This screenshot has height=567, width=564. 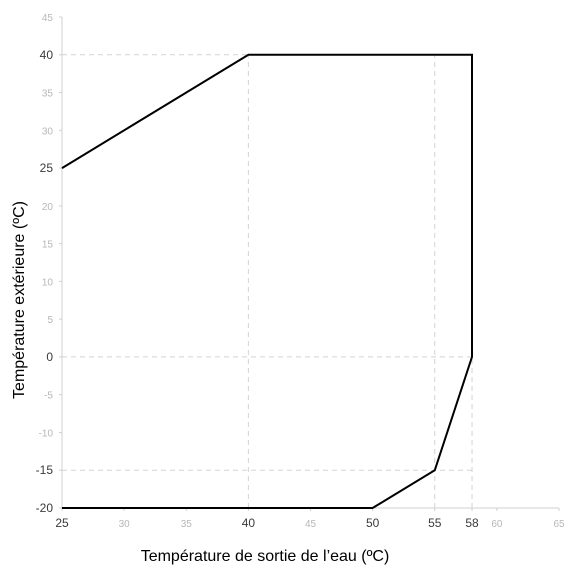 What do you see at coordinates (48, 282) in the screenshot?
I see `y-tick-label: 10` at bounding box center [48, 282].